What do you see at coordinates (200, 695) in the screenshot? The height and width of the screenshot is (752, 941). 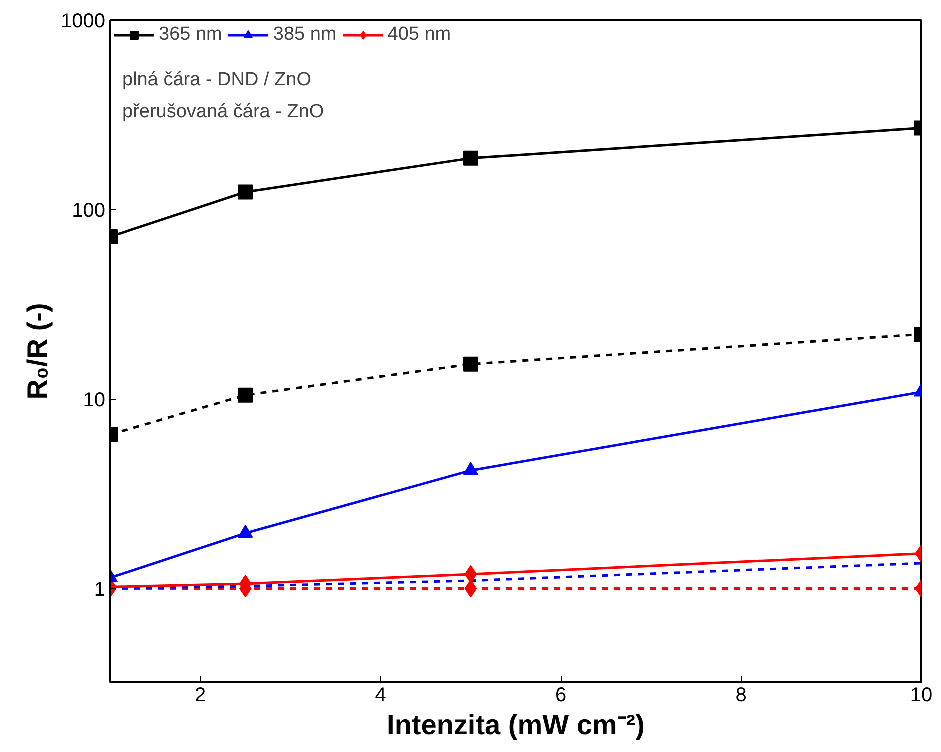 I see `x-tick-label: 2` at bounding box center [200, 695].